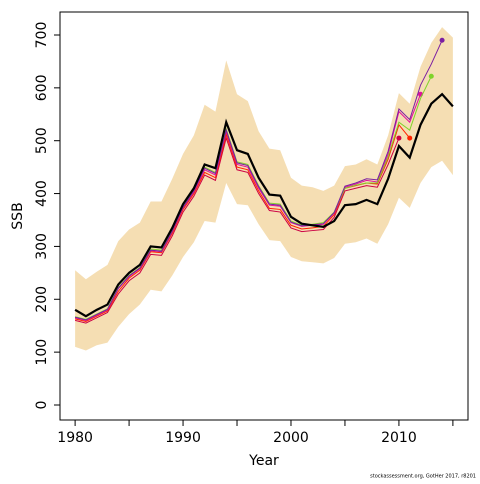  I want to click on x-tick-label: 2010, so click(399, 438).